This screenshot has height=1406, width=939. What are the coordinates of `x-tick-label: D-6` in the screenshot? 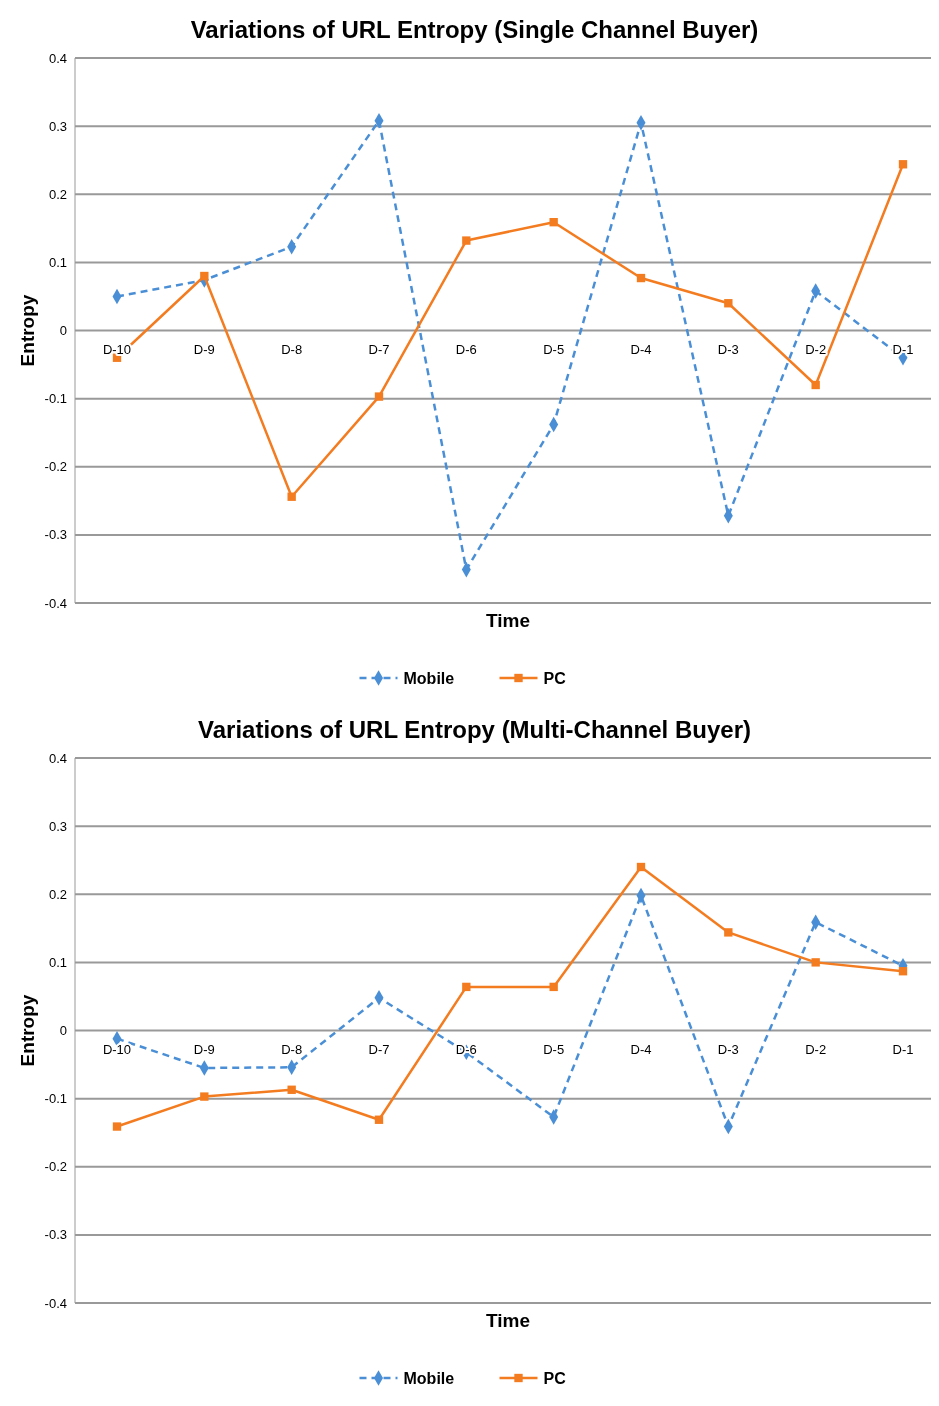 It's located at (466, 349).